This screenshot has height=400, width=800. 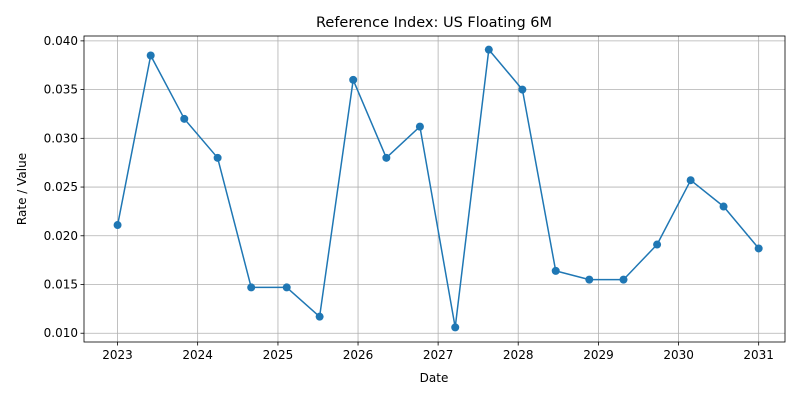 What do you see at coordinates (598, 355) in the screenshot?
I see `x-tick-label: 2029` at bounding box center [598, 355].